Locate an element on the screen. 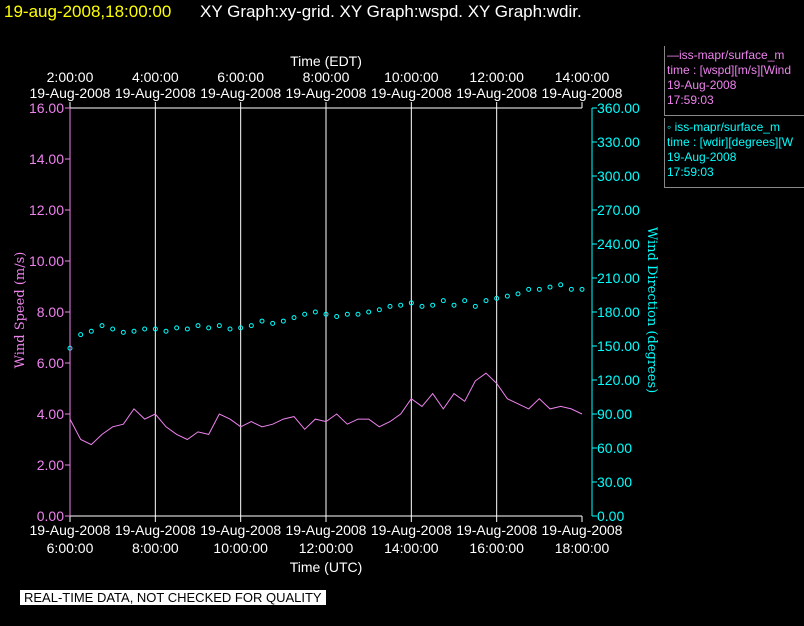 Image resolution: width=804 pixels, height=626 pixels. x-top-tick-time: 14:00:00 is located at coordinates (582, 77).